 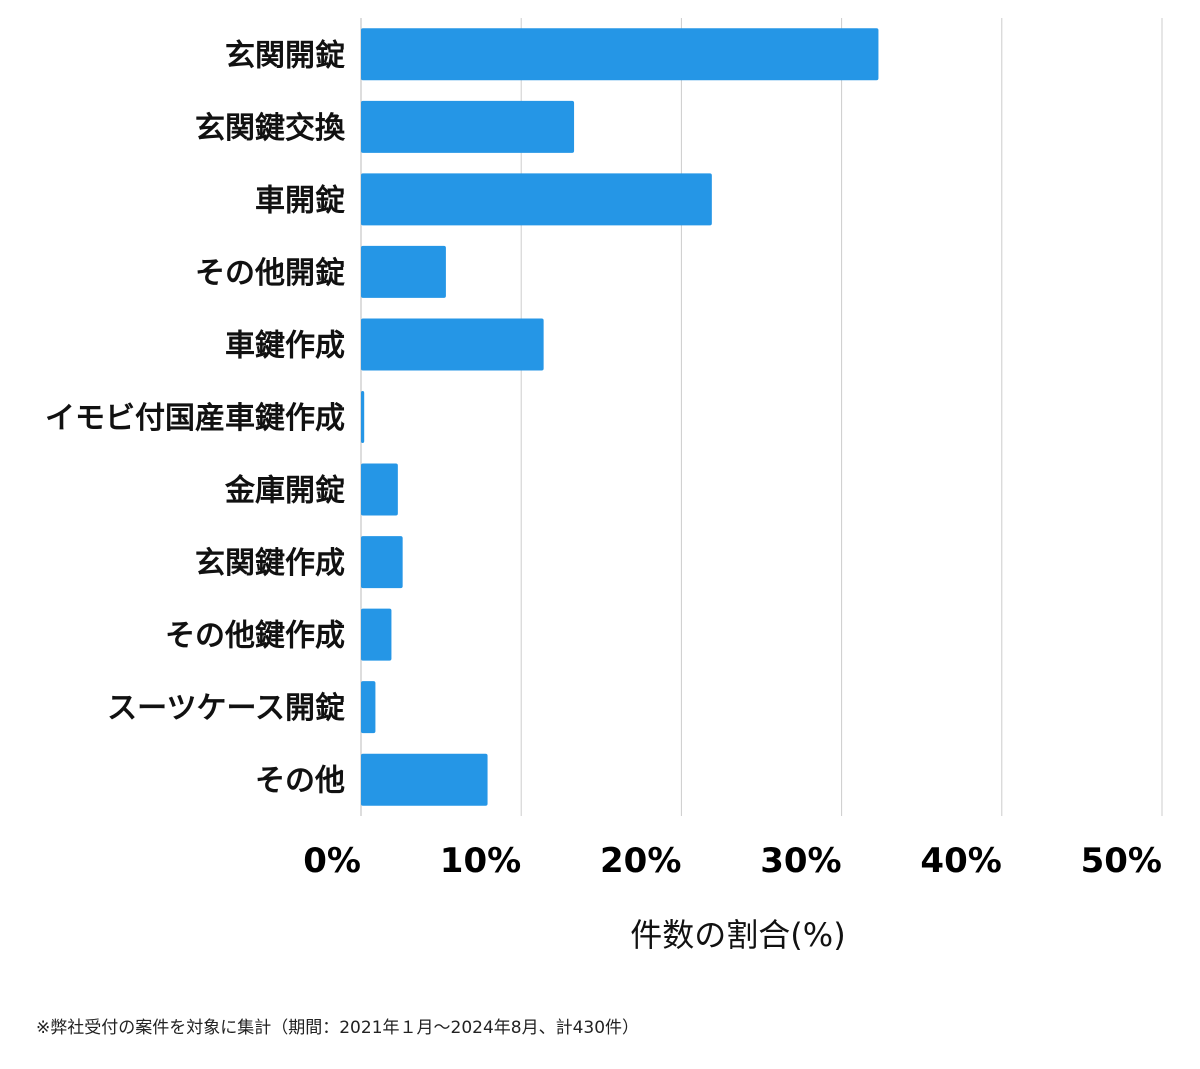 I want to click on category-label: スーツケース開錠, so click(x=226, y=708).